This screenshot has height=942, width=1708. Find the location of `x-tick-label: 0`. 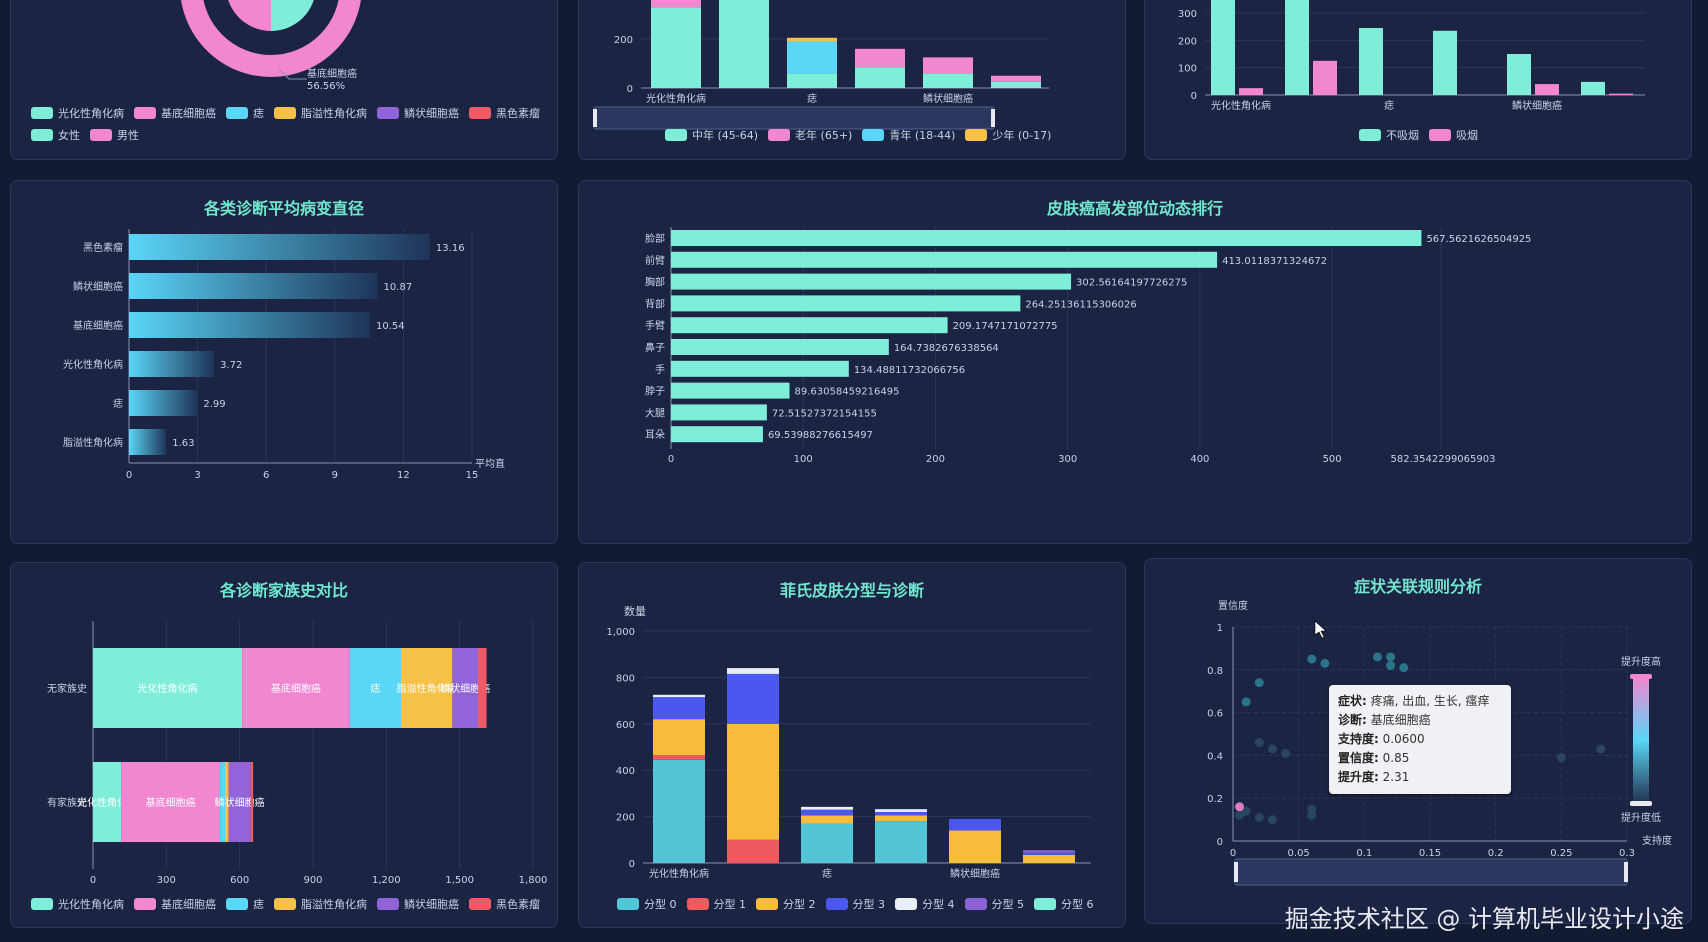

x-tick-label: 0 is located at coordinates (129, 475).